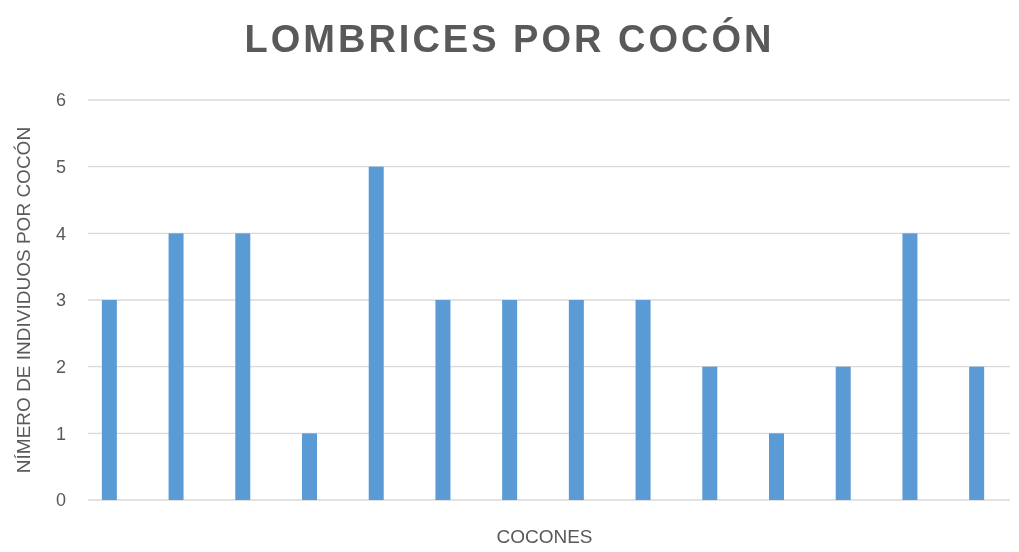 The height and width of the screenshot is (552, 1019). I want to click on y-tick-label: 1, so click(60, 433).